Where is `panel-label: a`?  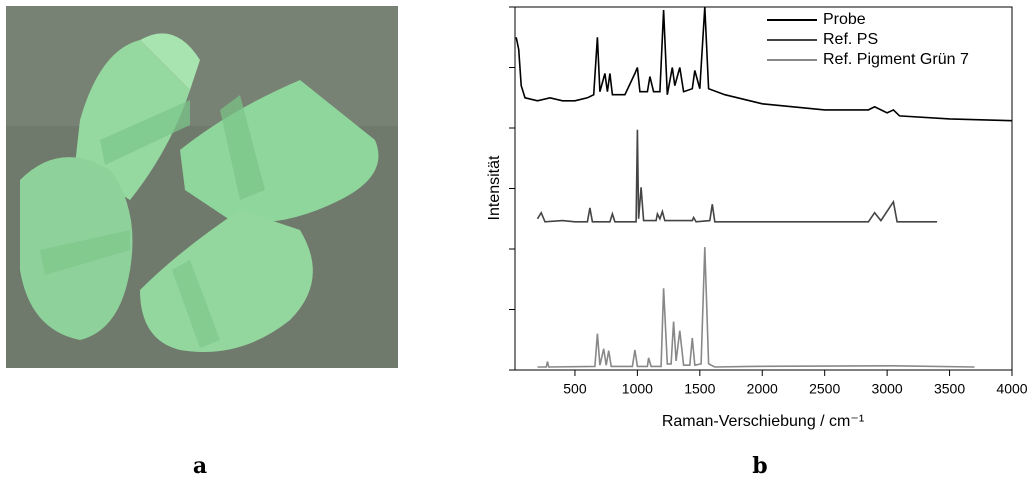 panel-label: a is located at coordinates (200, 466).